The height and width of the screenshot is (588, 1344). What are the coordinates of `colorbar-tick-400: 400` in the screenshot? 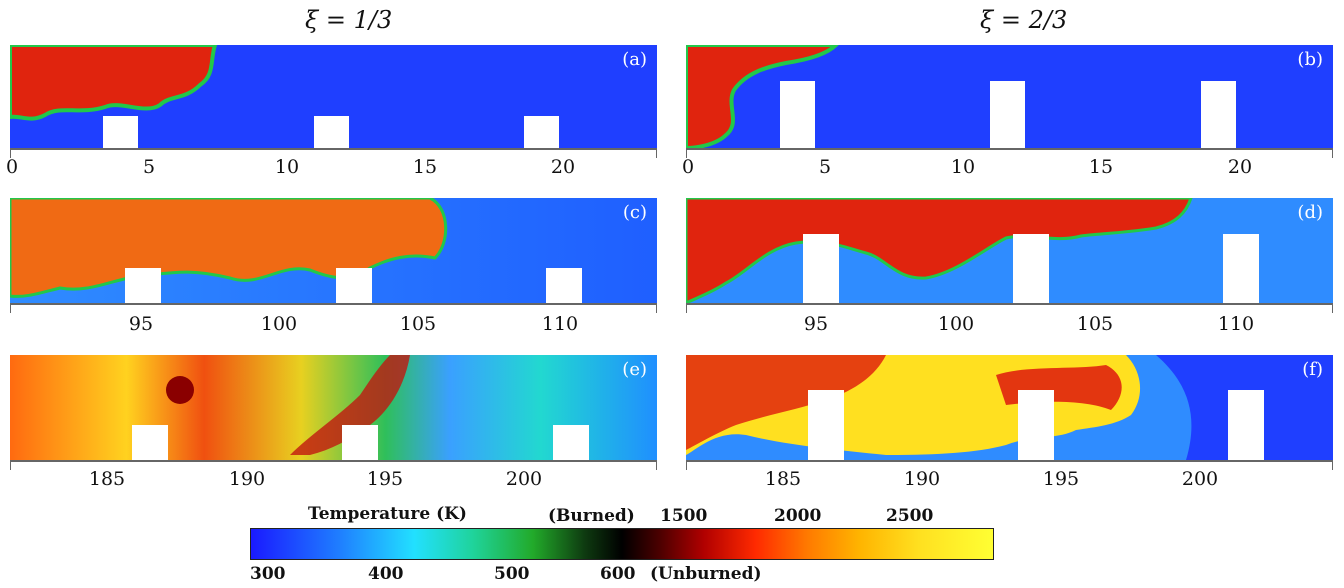 It's located at (386, 574).